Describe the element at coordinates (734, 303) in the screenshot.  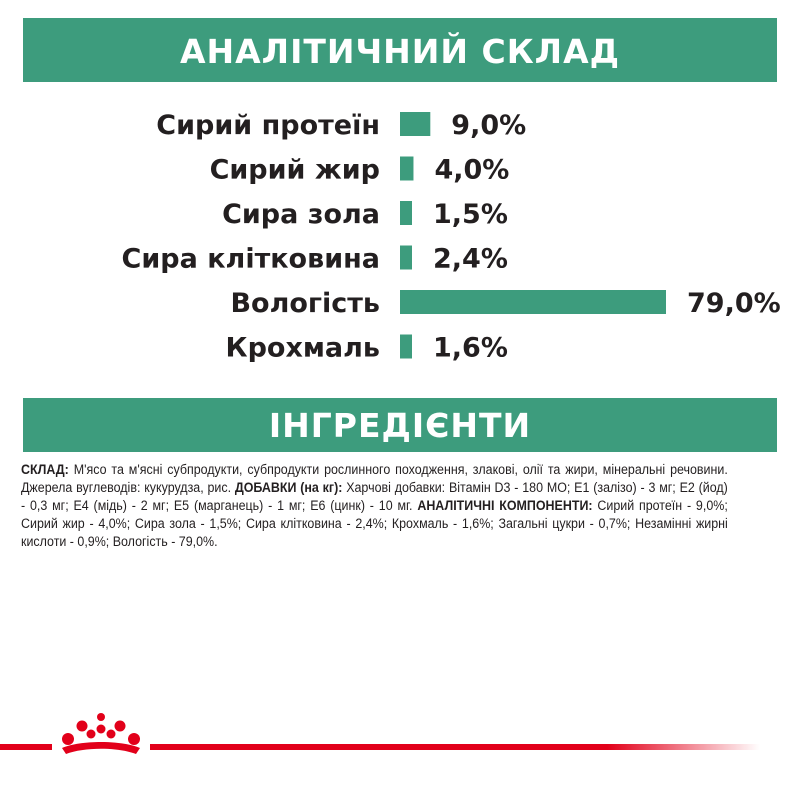
I see `value-label: 79,0%` at that location.